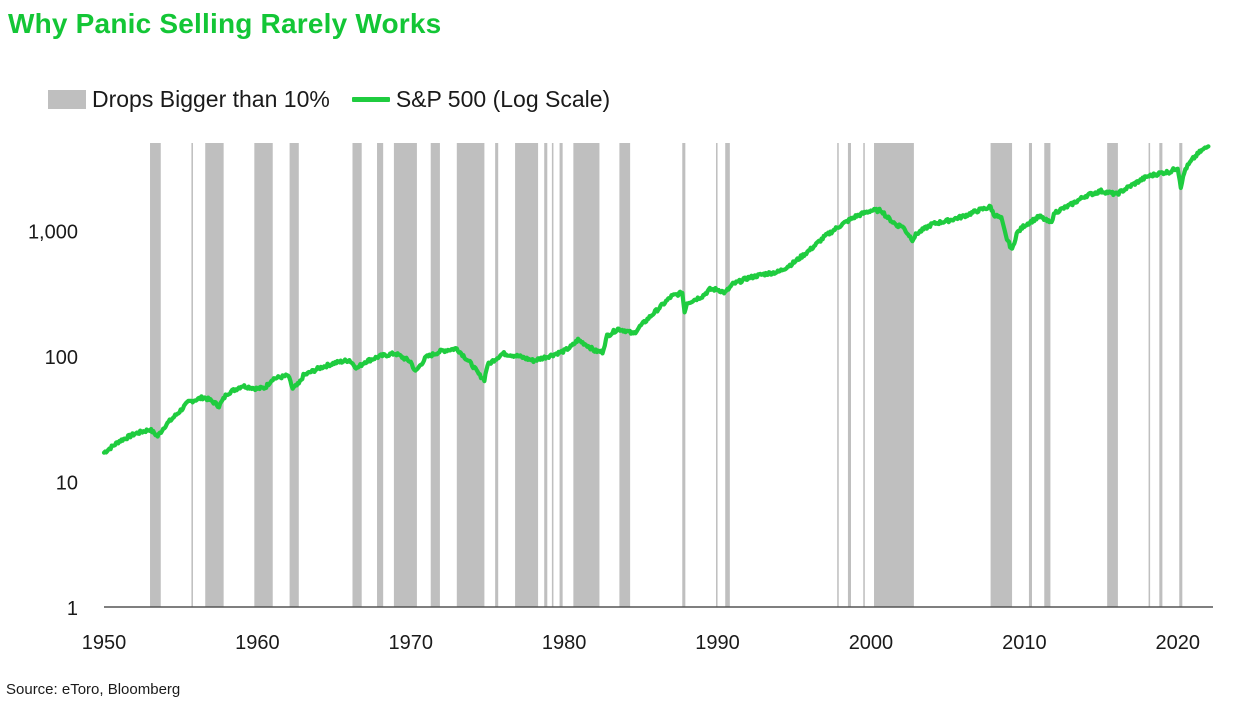 This screenshot has width=1238, height=706. Describe the element at coordinates (257, 643) in the screenshot. I see `x-tick-label-1960: 1960` at that location.